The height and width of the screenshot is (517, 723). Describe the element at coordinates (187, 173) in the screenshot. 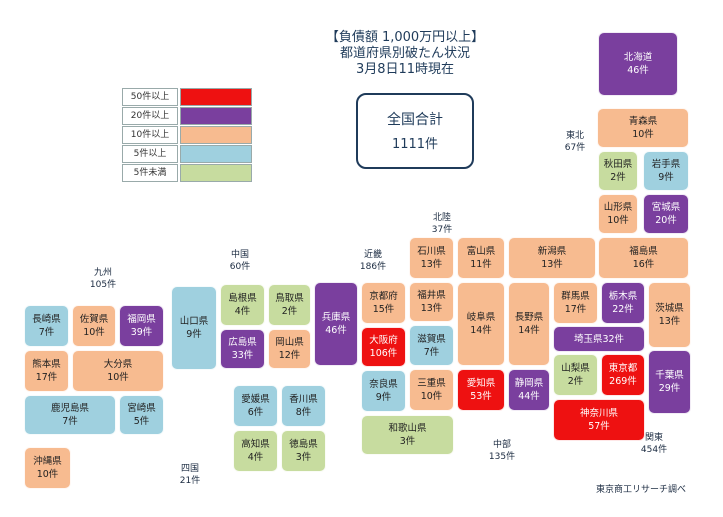

I see `legend-item: 5件未満` at that location.